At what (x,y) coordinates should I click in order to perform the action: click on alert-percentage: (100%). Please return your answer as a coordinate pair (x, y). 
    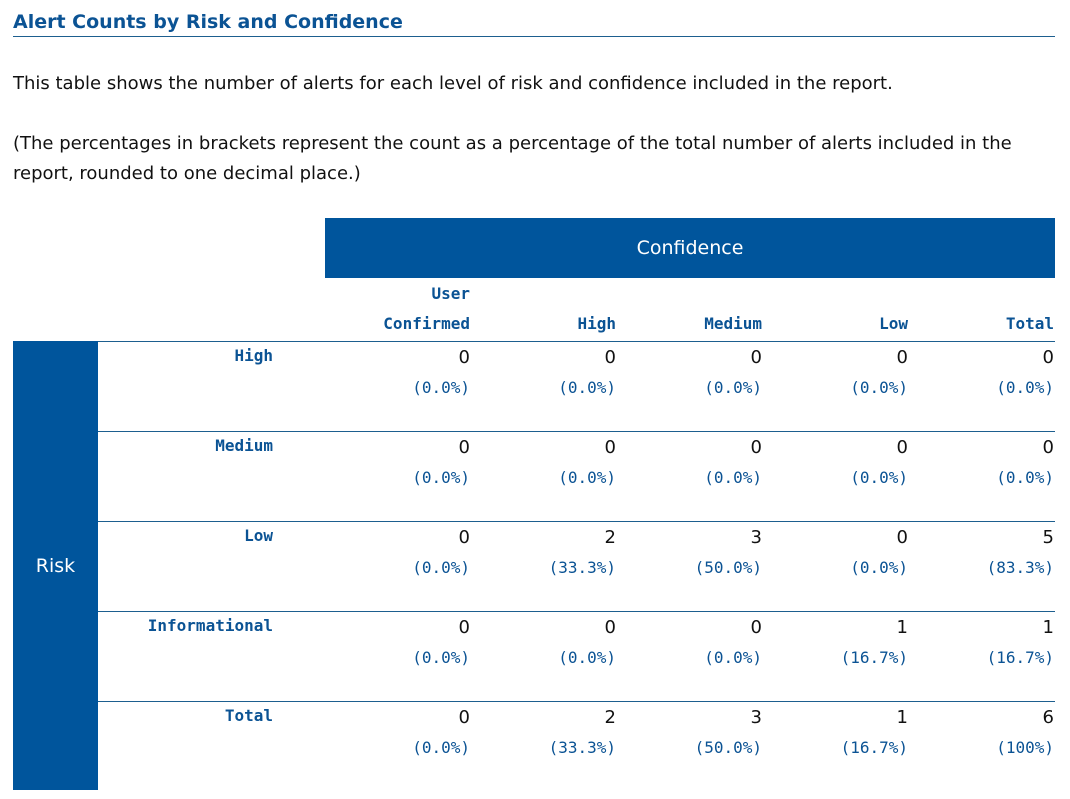
    Looking at the image, I should click on (1025, 747).